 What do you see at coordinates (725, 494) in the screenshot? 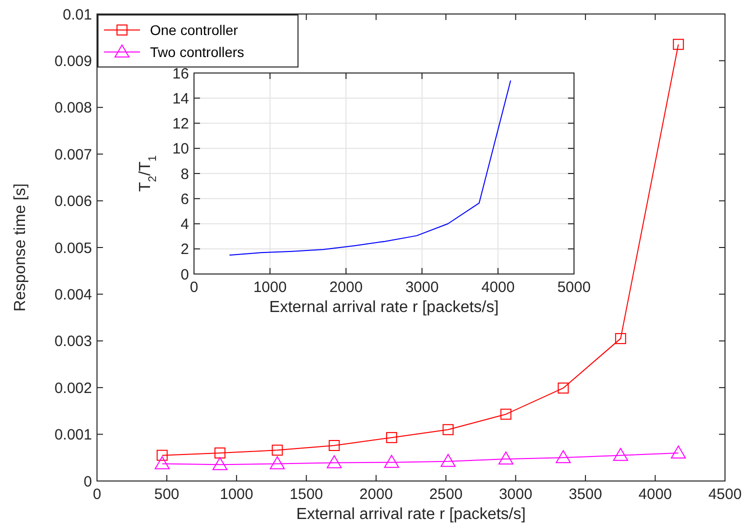
I see `x-tick-label: 4500` at bounding box center [725, 494].